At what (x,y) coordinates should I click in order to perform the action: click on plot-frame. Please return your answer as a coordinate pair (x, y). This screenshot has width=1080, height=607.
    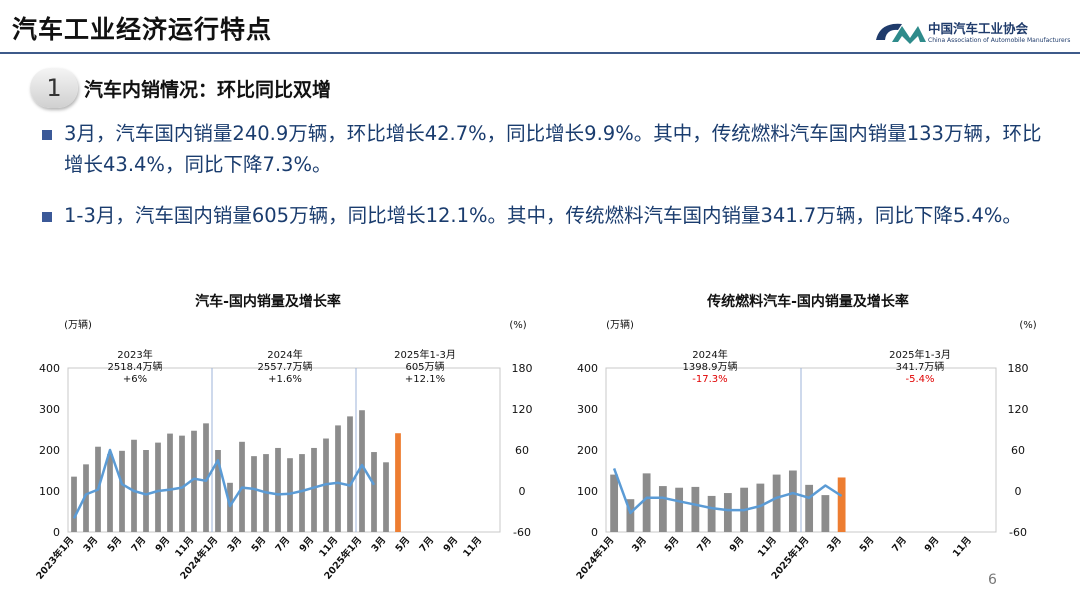
    Looking at the image, I should click on (284, 450).